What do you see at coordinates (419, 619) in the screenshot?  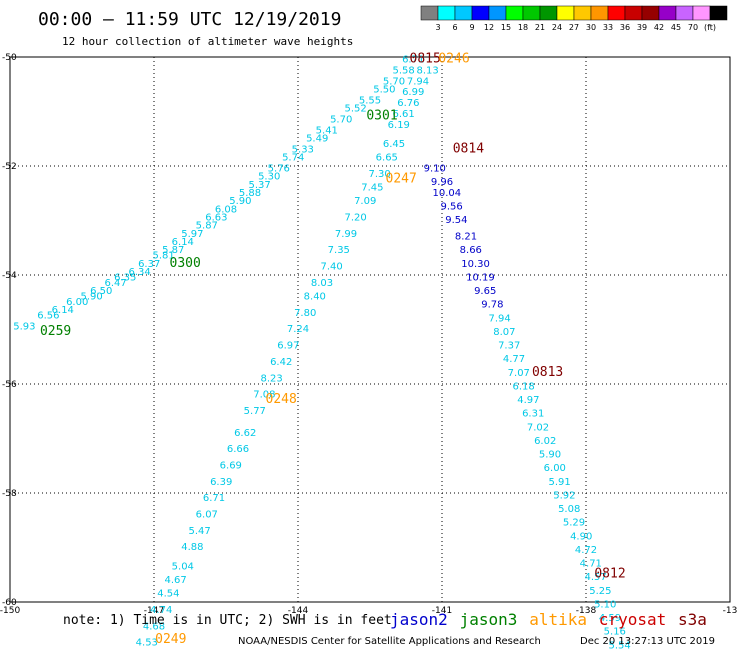 I see `legend-jason2: jason2` at bounding box center [419, 619].